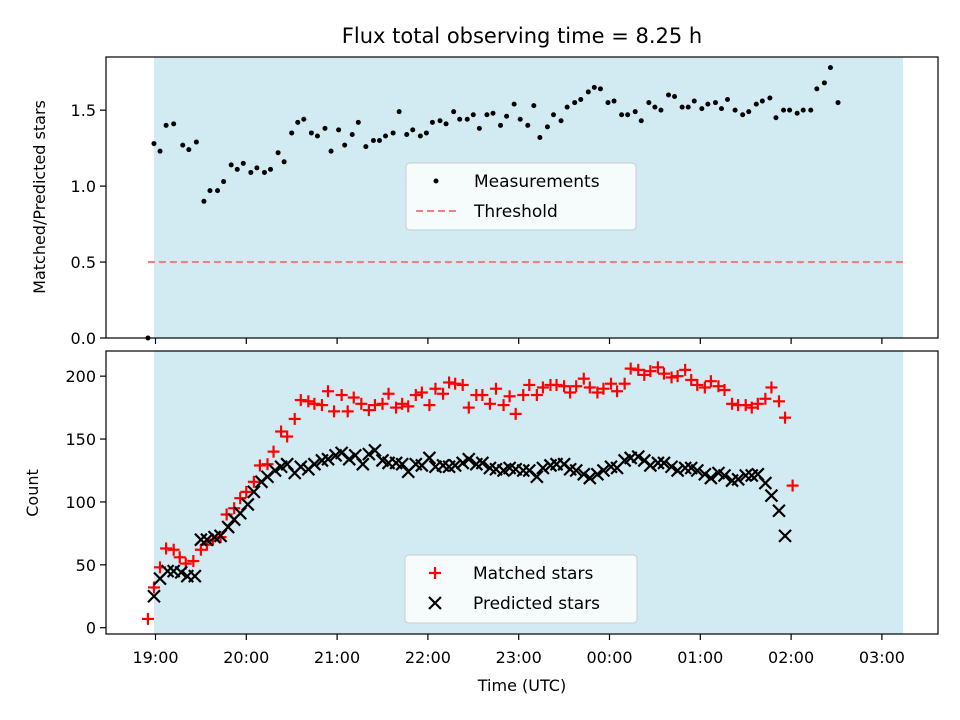 This screenshot has width=960, height=720. I want to click on legend-matched-marker, so click(435, 573).